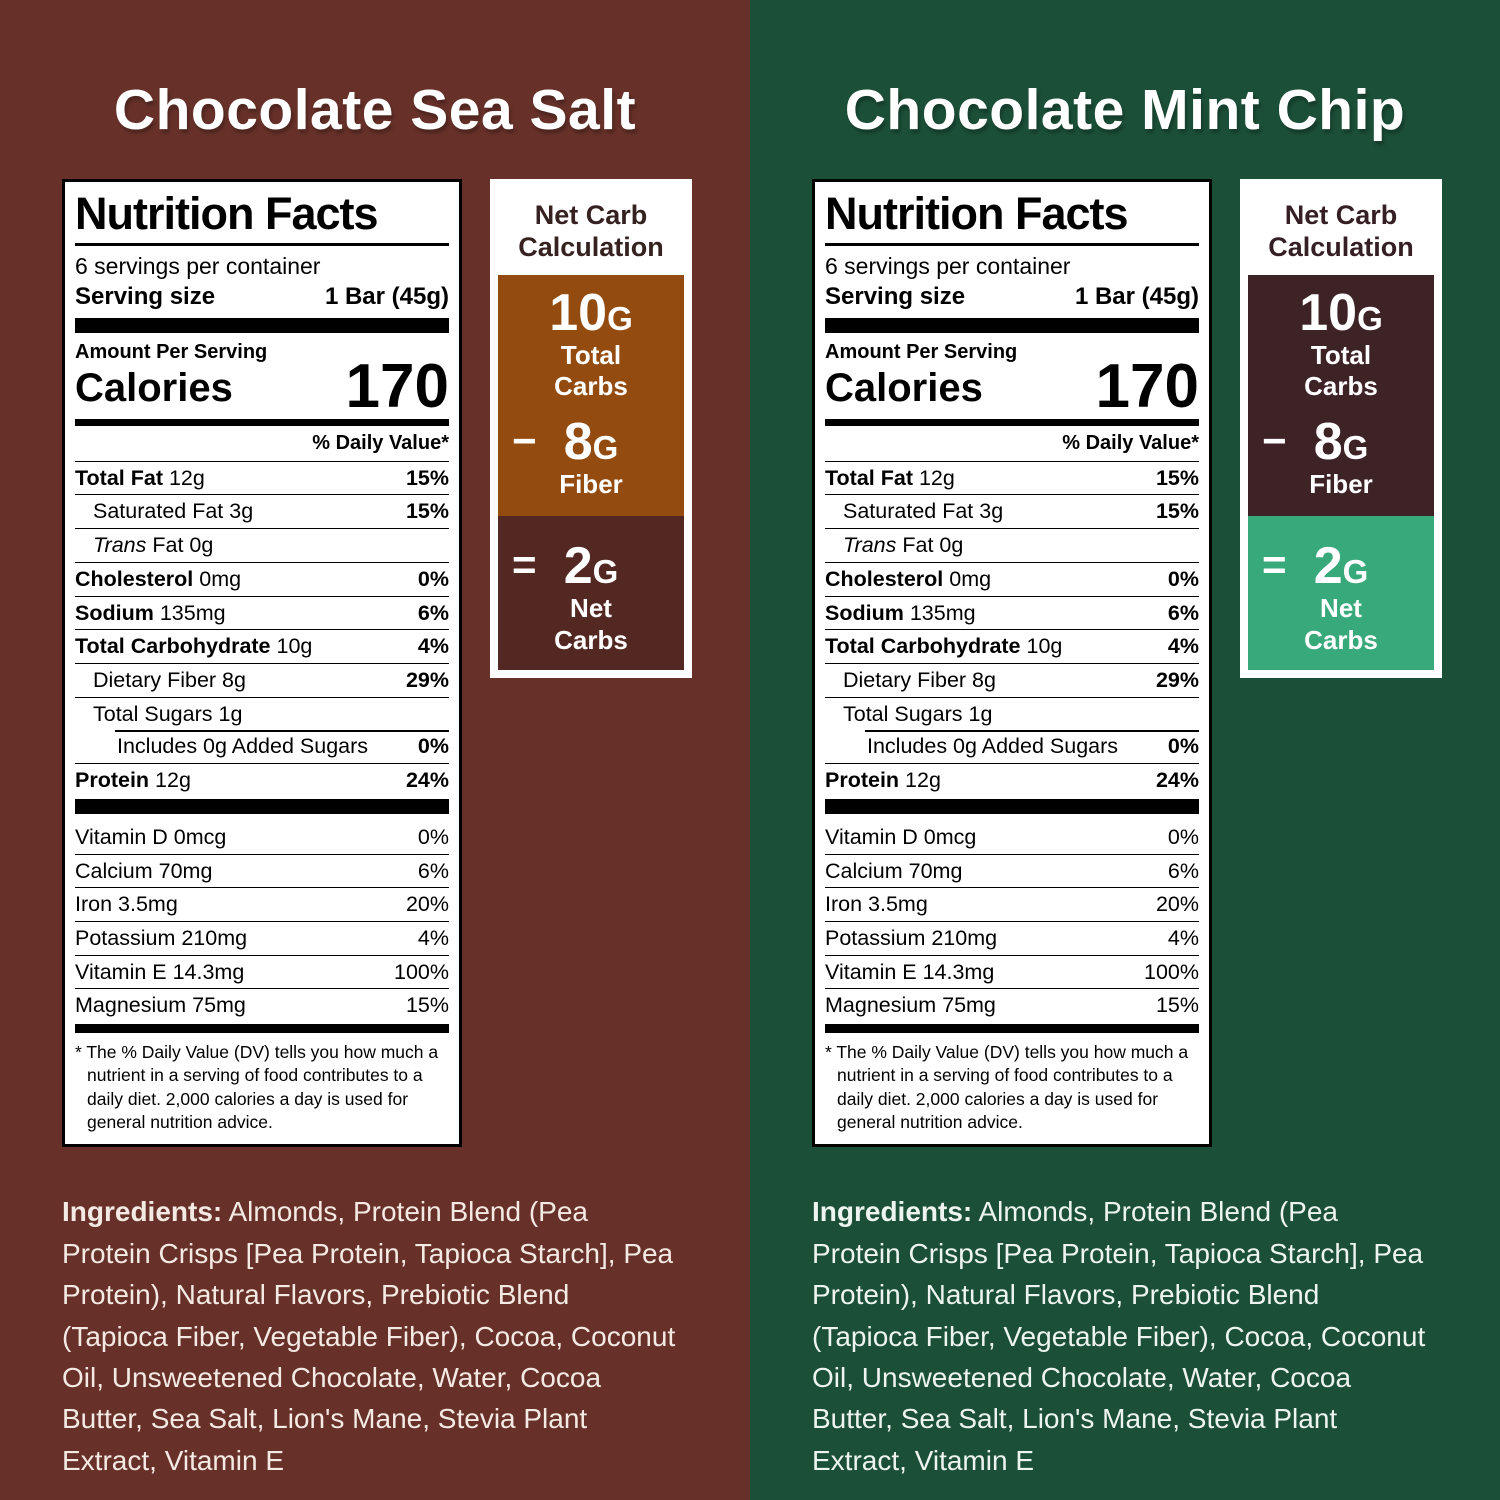  Describe the element at coordinates (262, 679) in the screenshot. I see `nutrient-row: Dietary Fiber 8g 29%` at that location.